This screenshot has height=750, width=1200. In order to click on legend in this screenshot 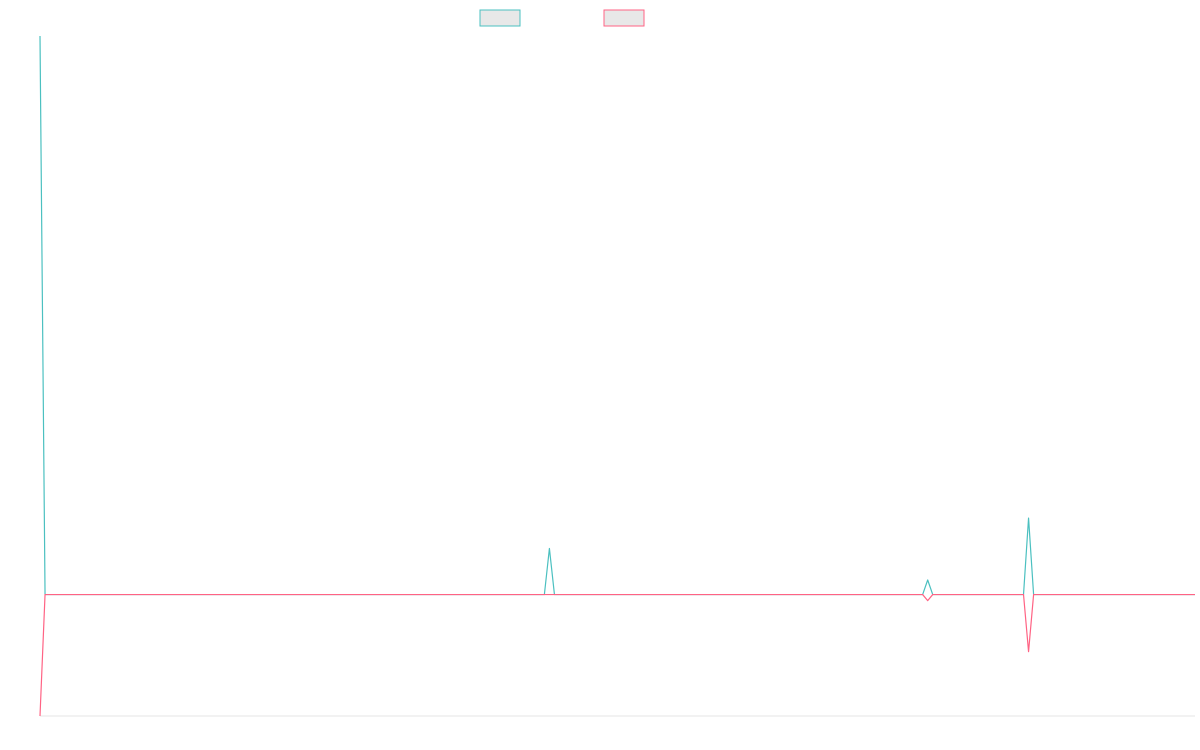, I will do `click(562, 18)`.